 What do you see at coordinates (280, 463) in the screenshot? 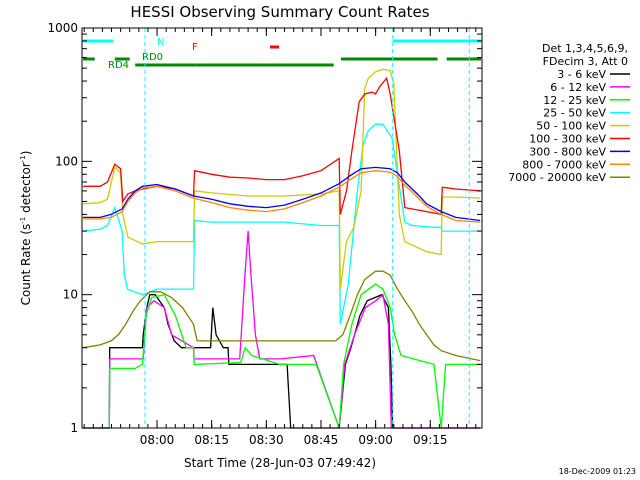
I see `x-axis-label: Start Time (28-Jun-03 07:49:42)` at bounding box center [280, 463].